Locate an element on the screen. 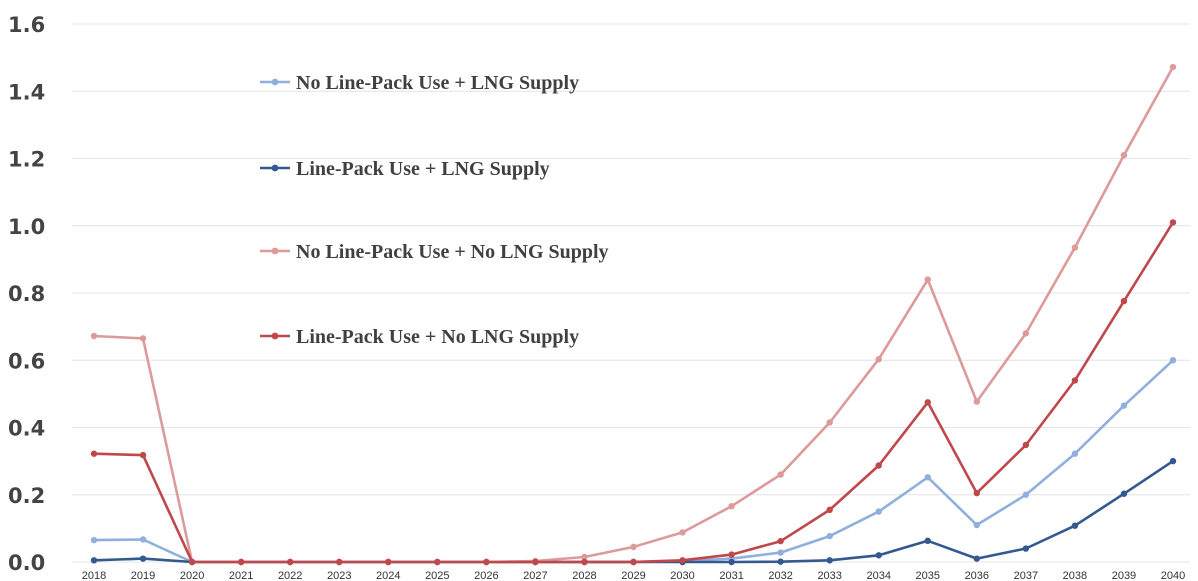 The width and height of the screenshot is (1198, 581). y-tick-label: 0.2 is located at coordinates (26, 496).